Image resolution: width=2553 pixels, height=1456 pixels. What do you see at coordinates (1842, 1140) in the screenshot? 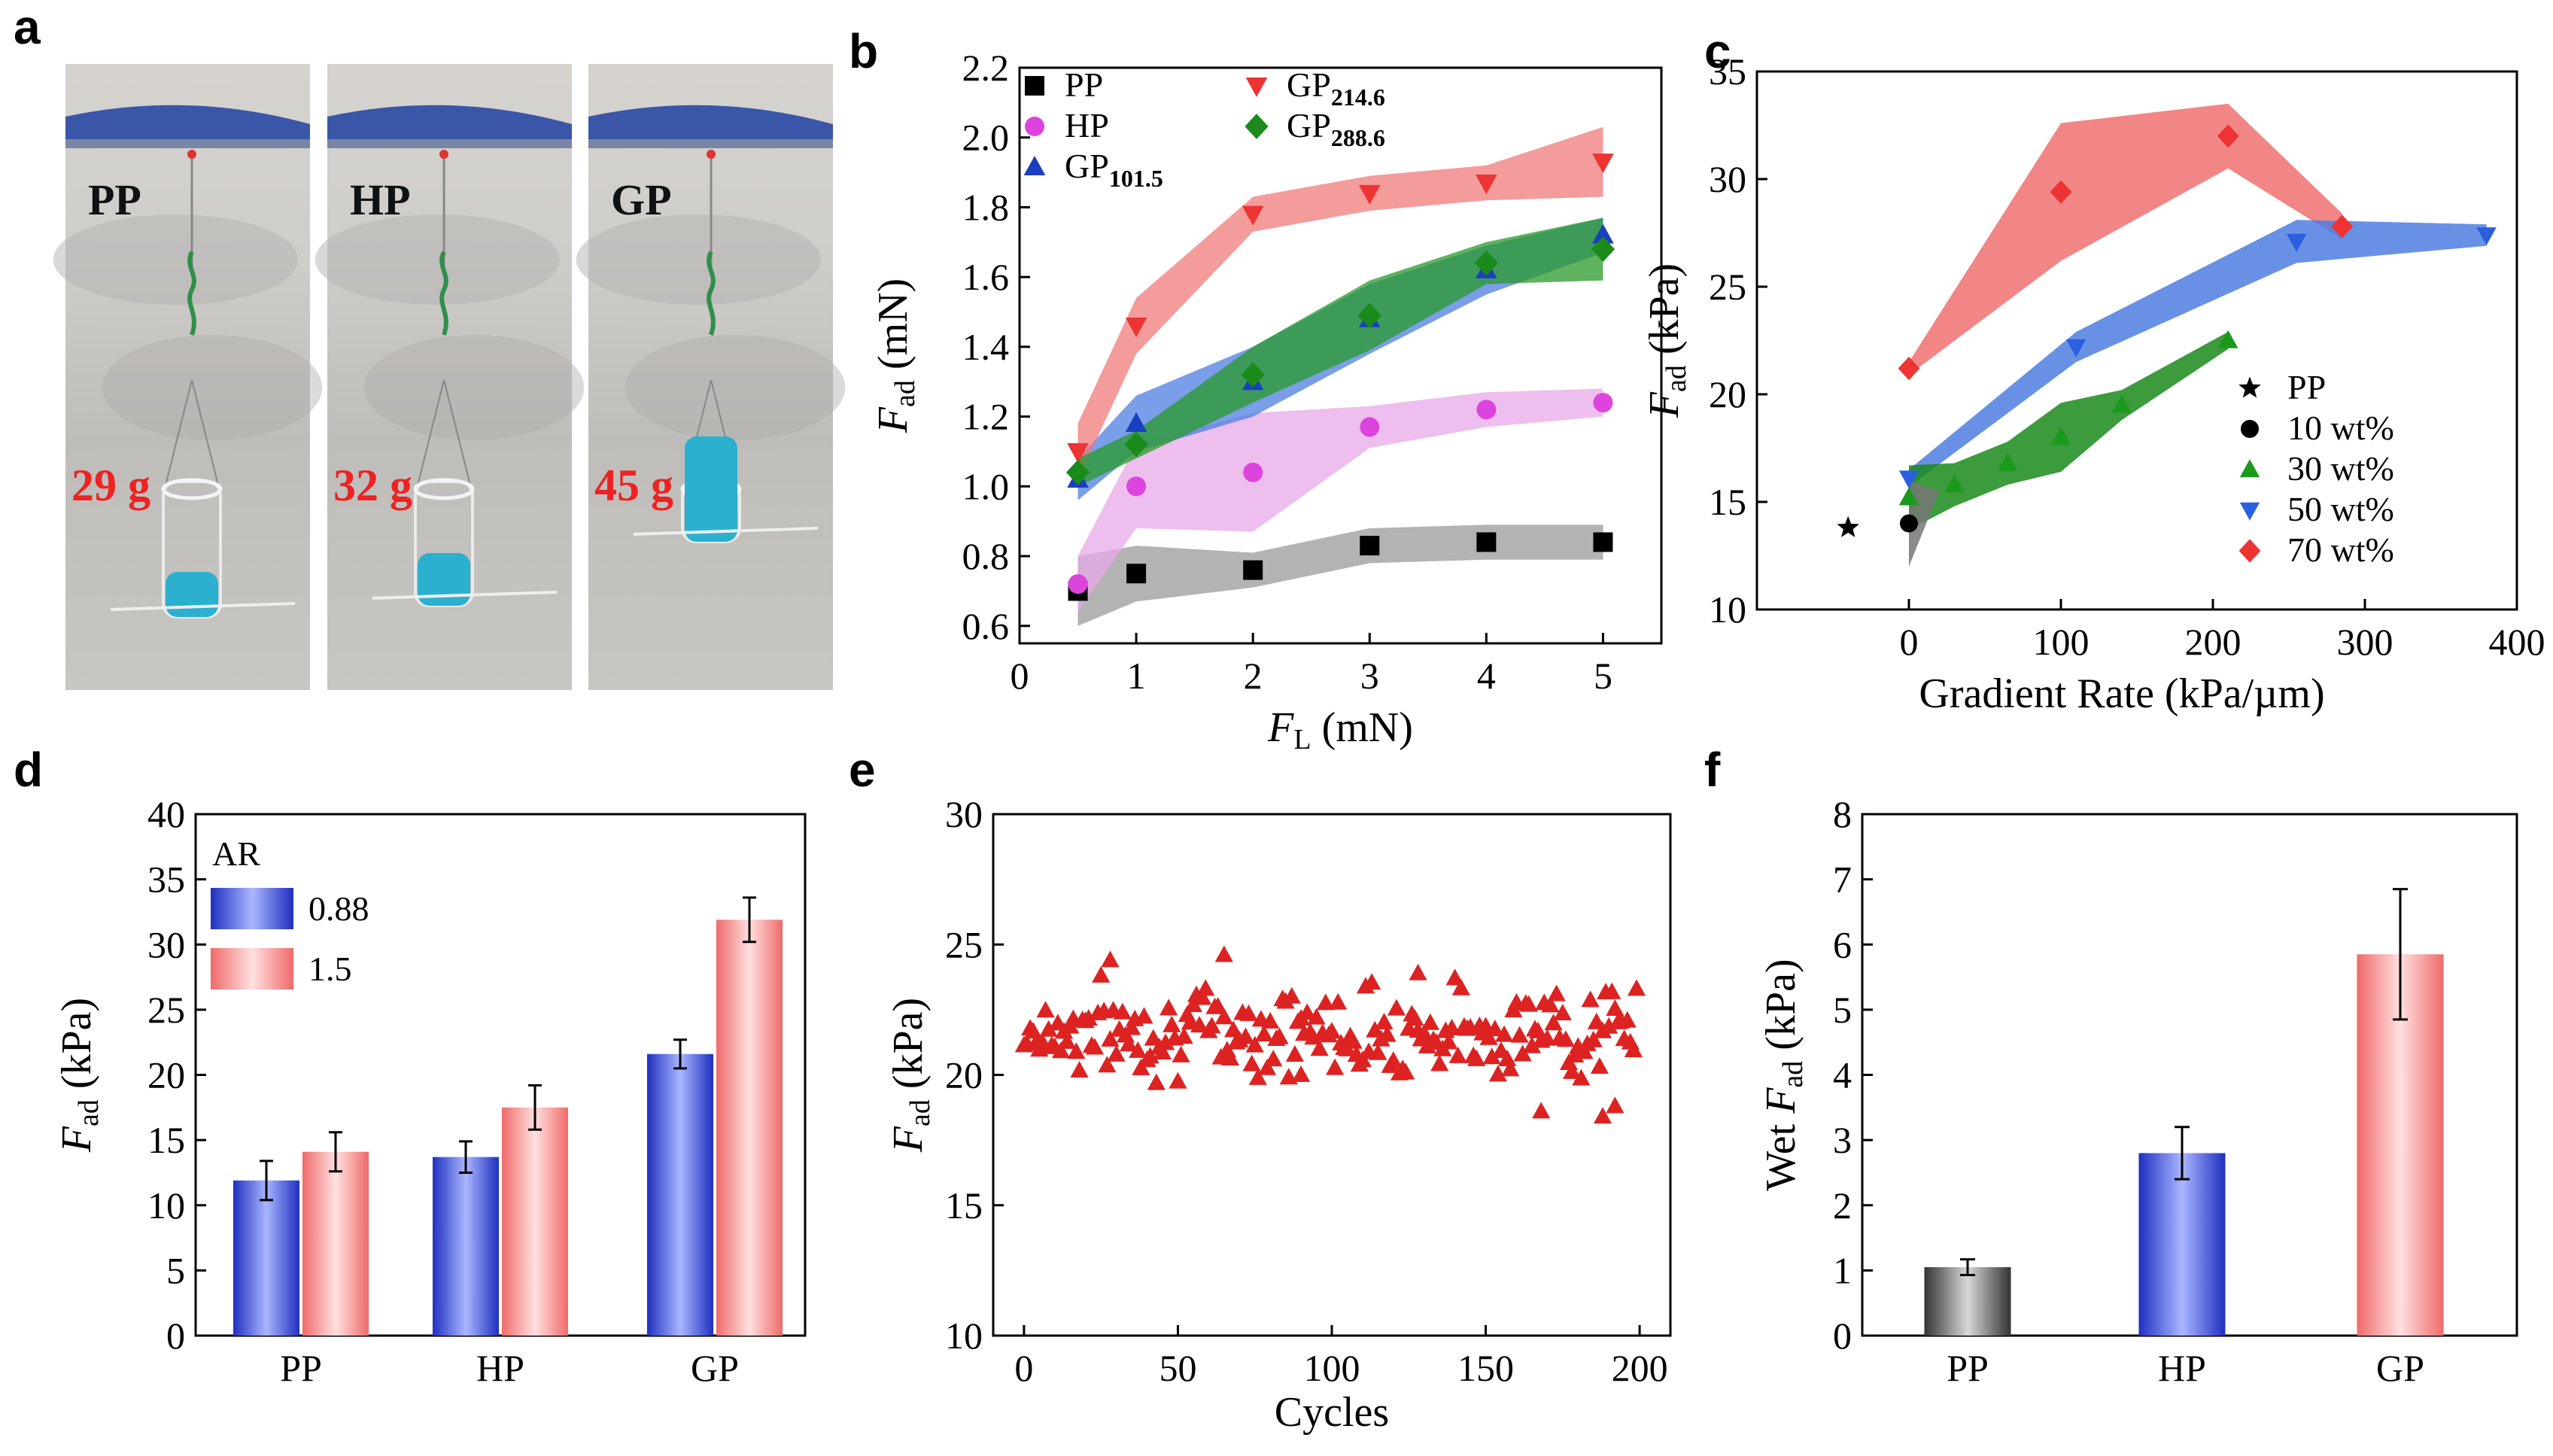
I see `y-tick-label: 3` at bounding box center [1842, 1140].